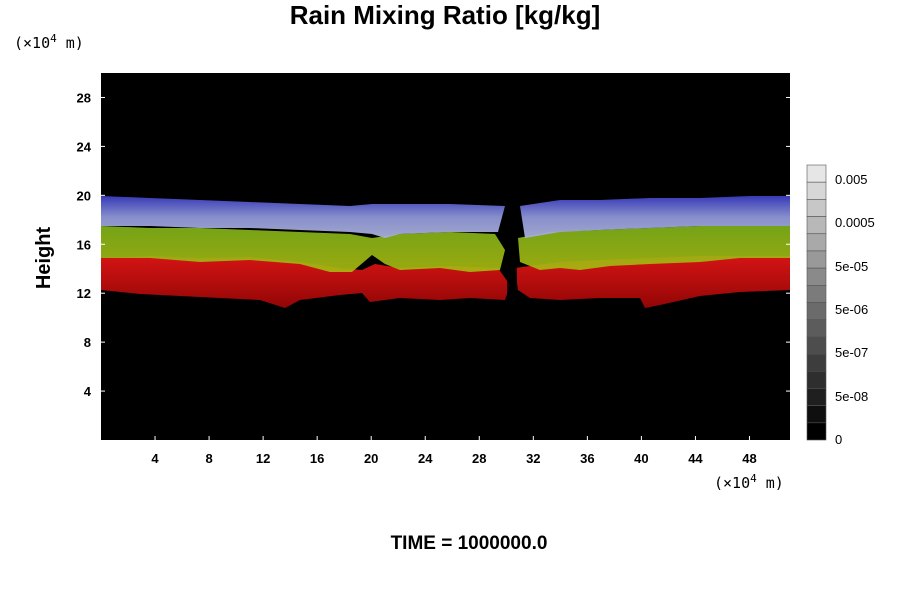 The height and width of the screenshot is (600, 900). What do you see at coordinates (851, 309) in the screenshot?
I see `colorbar-label: 5e-06` at bounding box center [851, 309].